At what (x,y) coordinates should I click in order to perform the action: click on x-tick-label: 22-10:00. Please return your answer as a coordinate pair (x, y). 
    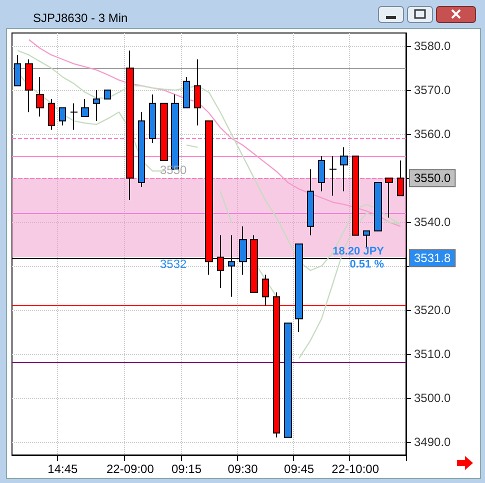
    Looking at the image, I should click on (356, 469).